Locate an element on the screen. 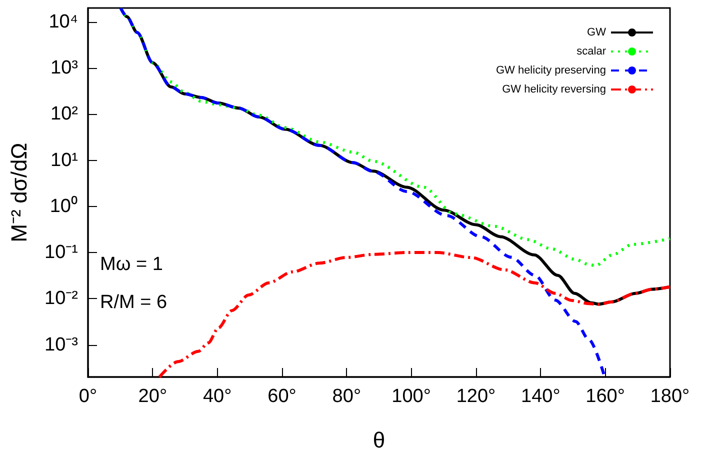 The image size is (709, 471). y-tick-label: 10⁴ is located at coordinates (63, 21).